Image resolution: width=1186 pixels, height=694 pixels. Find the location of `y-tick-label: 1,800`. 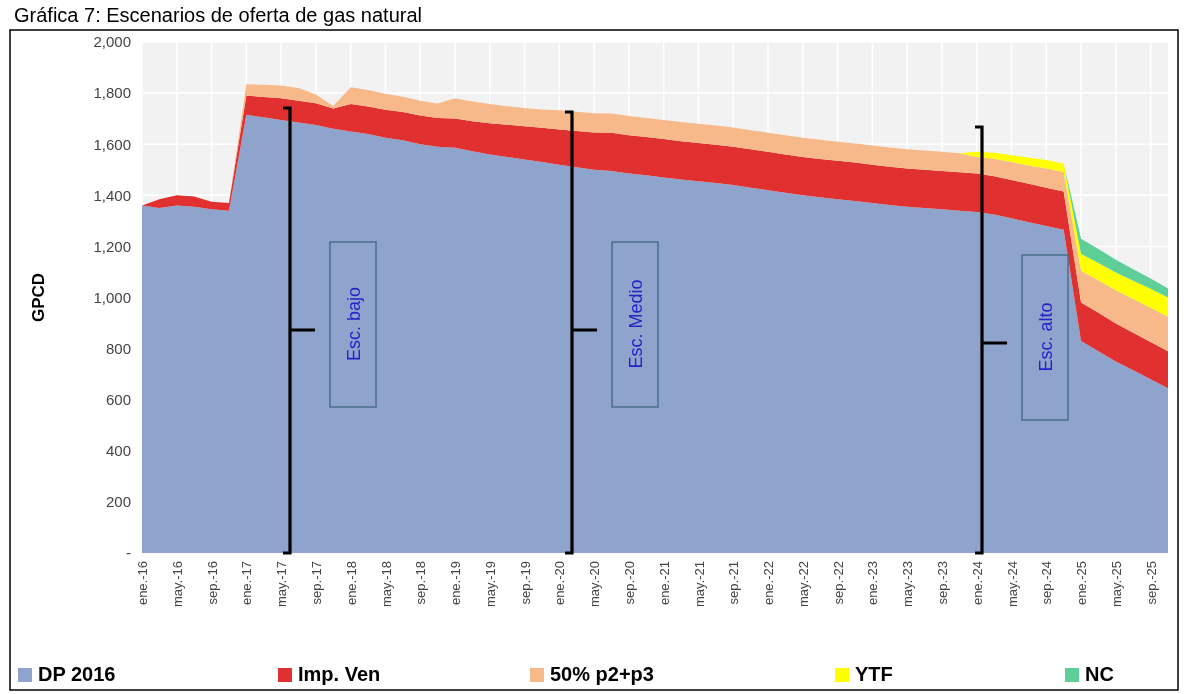

y-tick-label: 1,800 is located at coordinates (112, 93).